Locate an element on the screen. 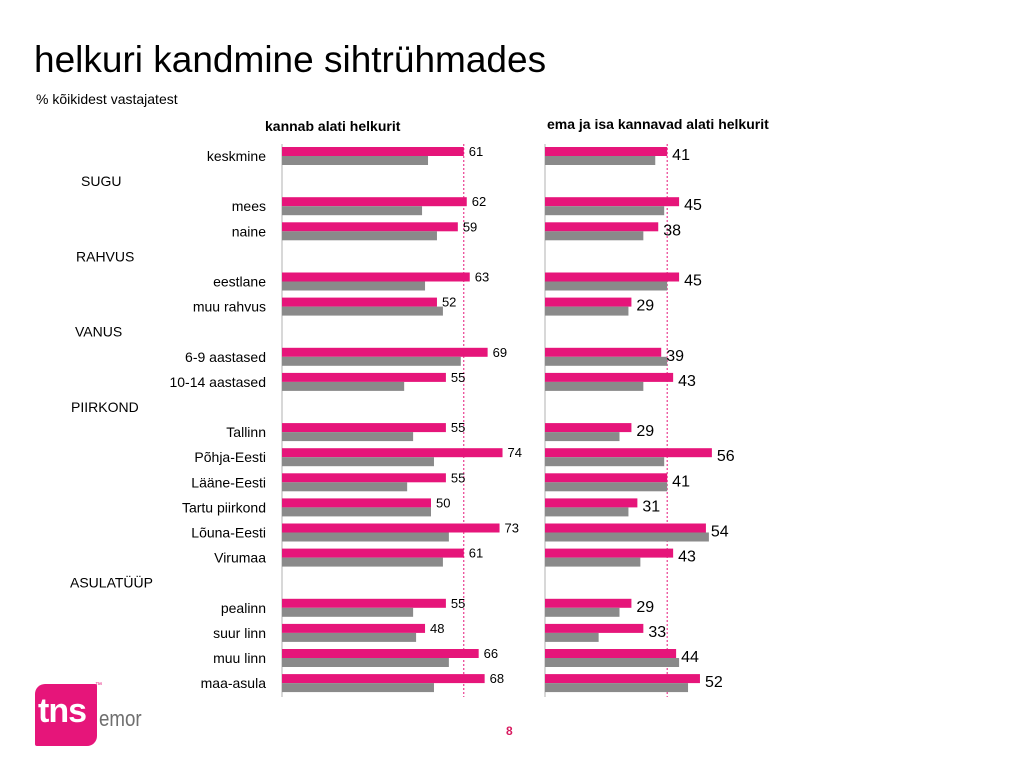 The height and width of the screenshot is (768, 1024). category-label: naine is located at coordinates (249, 231).